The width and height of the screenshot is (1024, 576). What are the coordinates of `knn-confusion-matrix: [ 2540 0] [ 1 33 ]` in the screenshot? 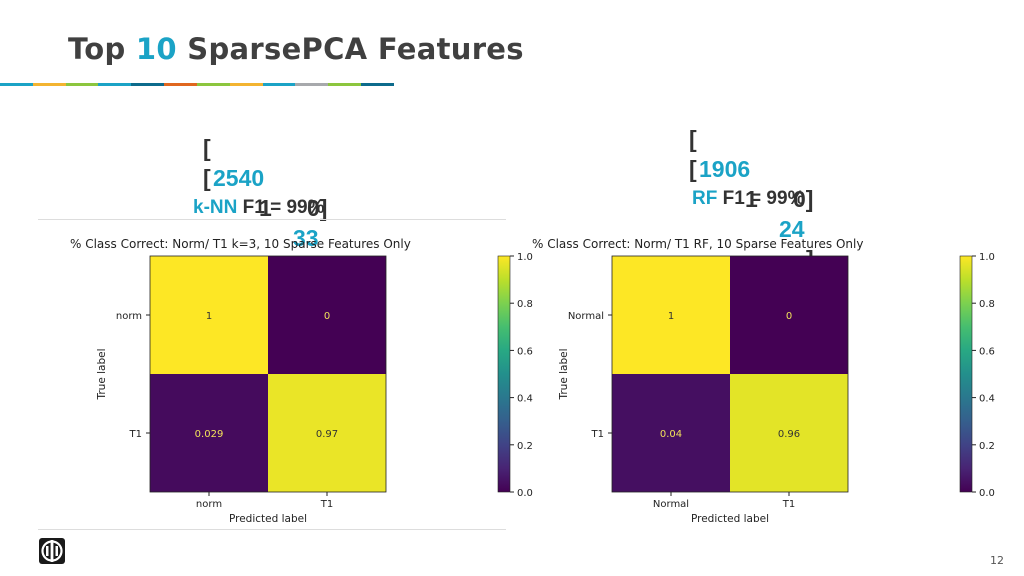 It's located at (273, 192).